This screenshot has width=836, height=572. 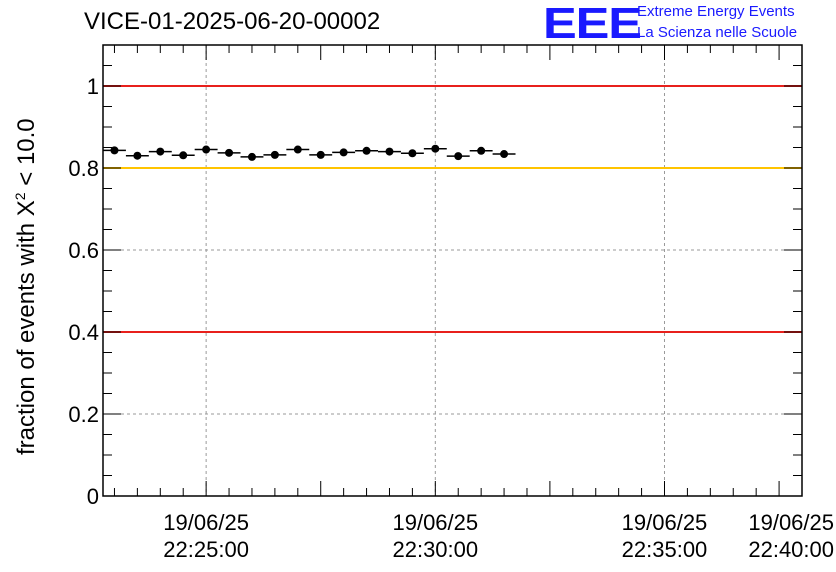 What do you see at coordinates (83, 250) in the screenshot?
I see `y-tick-label: 0.6` at bounding box center [83, 250].